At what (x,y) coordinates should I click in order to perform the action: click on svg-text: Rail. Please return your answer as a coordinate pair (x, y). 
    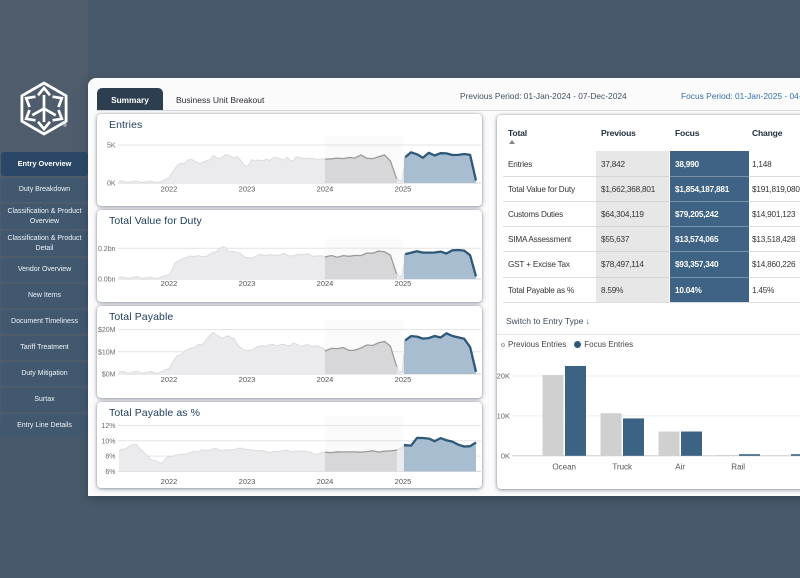
    Looking at the image, I should click on (738, 467).